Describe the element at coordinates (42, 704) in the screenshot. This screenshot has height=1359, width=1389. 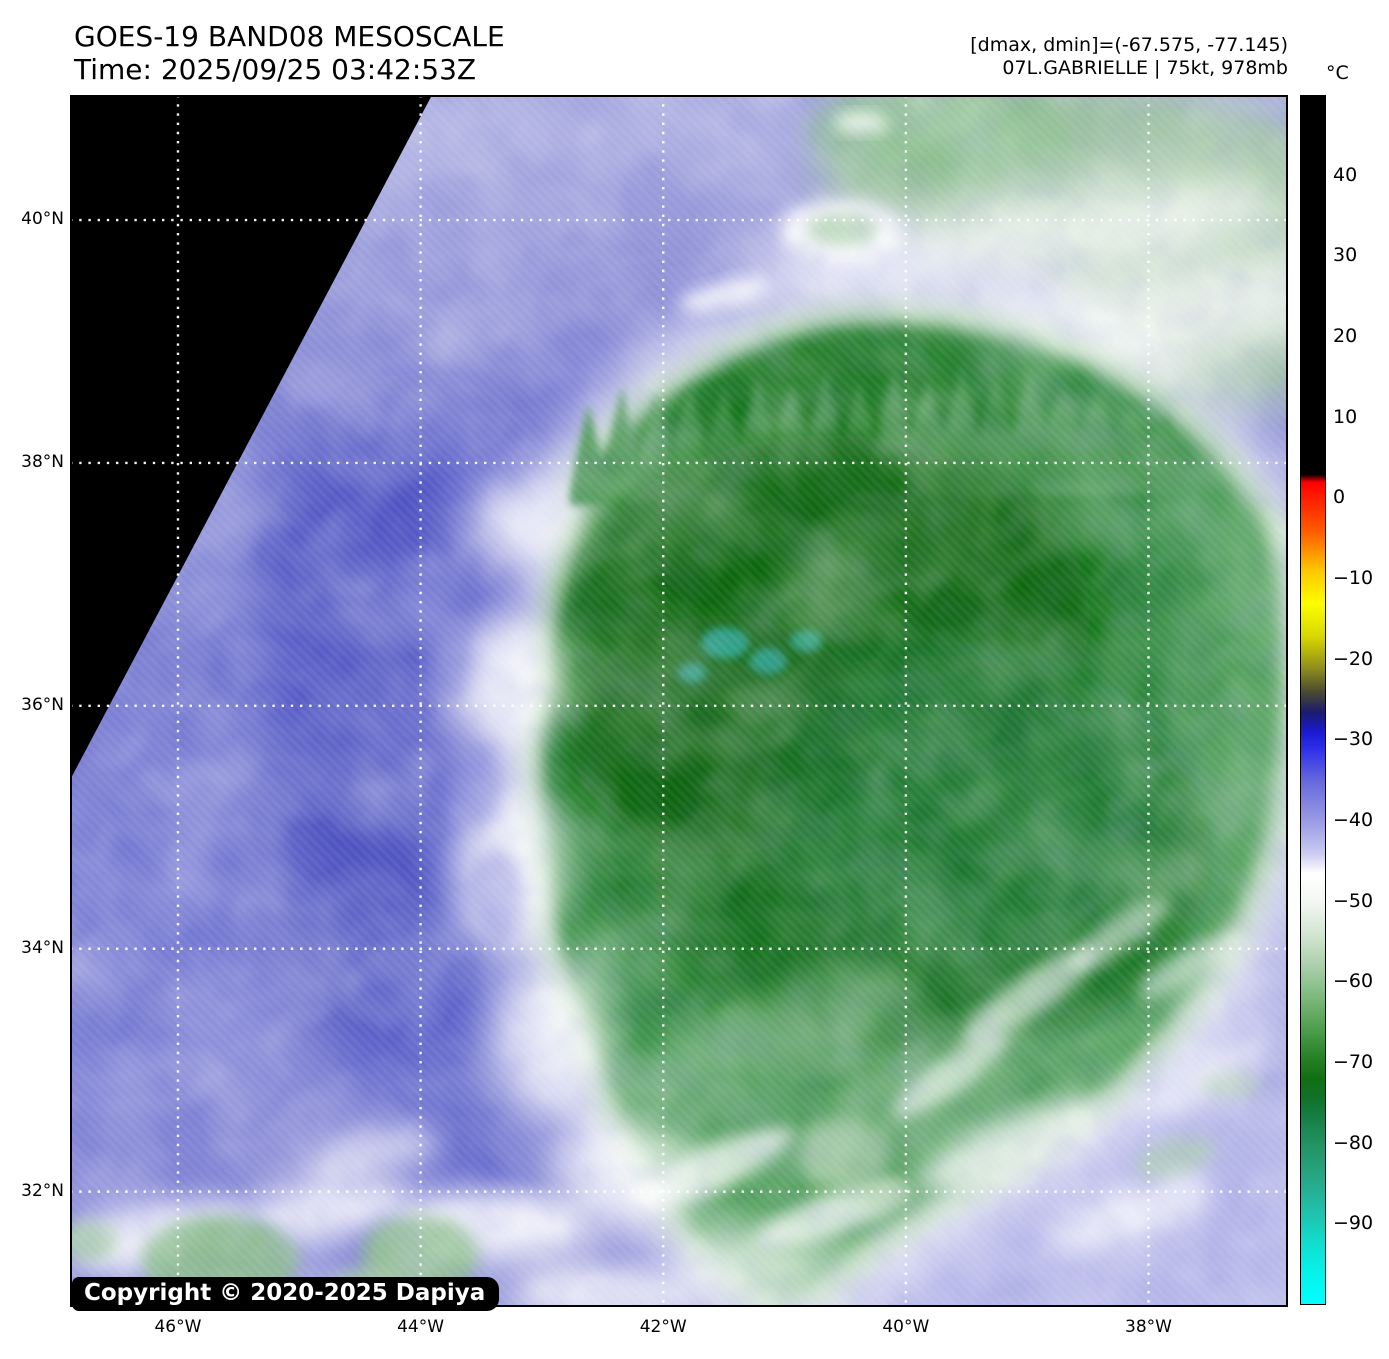
I see `lat-tick-label: 36°N` at that location.